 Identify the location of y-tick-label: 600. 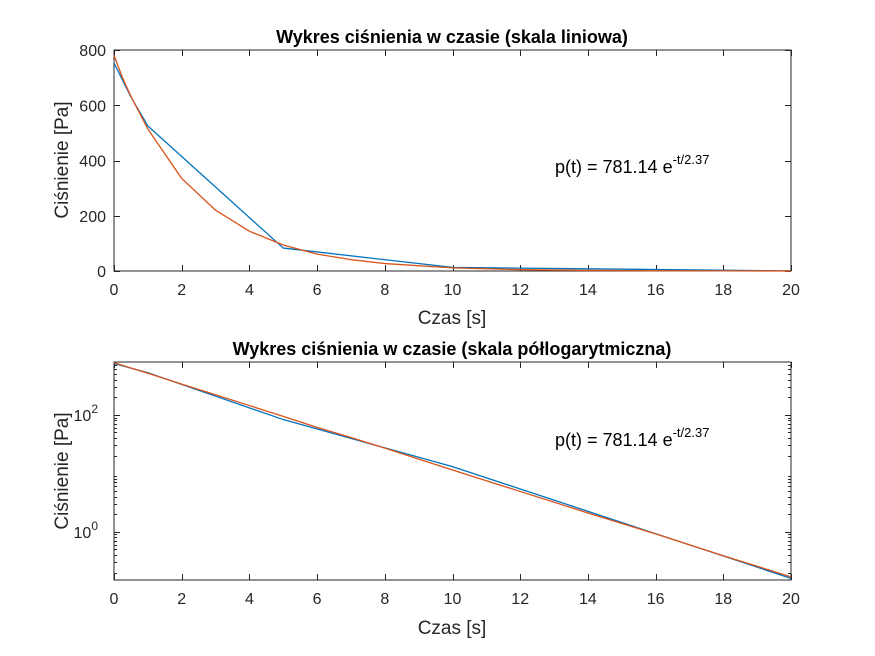
(92, 106).